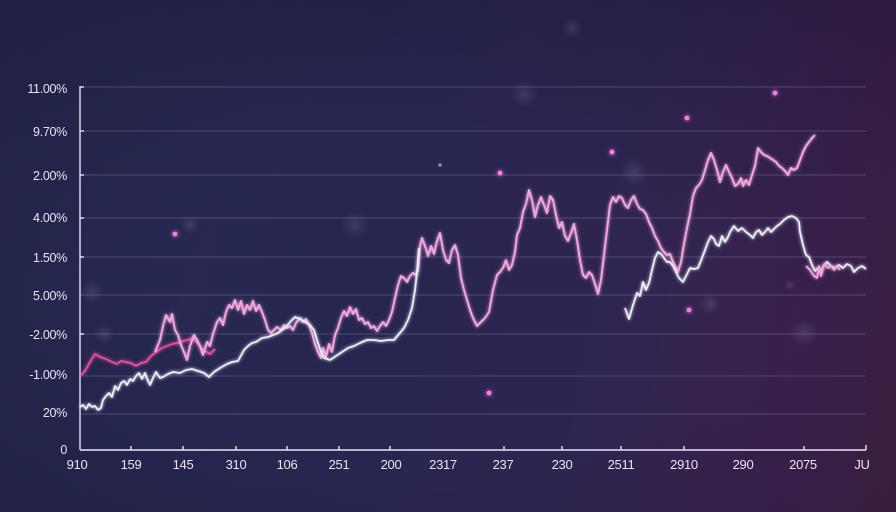 The height and width of the screenshot is (512, 896). Describe the element at coordinates (621, 464) in the screenshot. I see `x-tick-label: 2511` at that location.